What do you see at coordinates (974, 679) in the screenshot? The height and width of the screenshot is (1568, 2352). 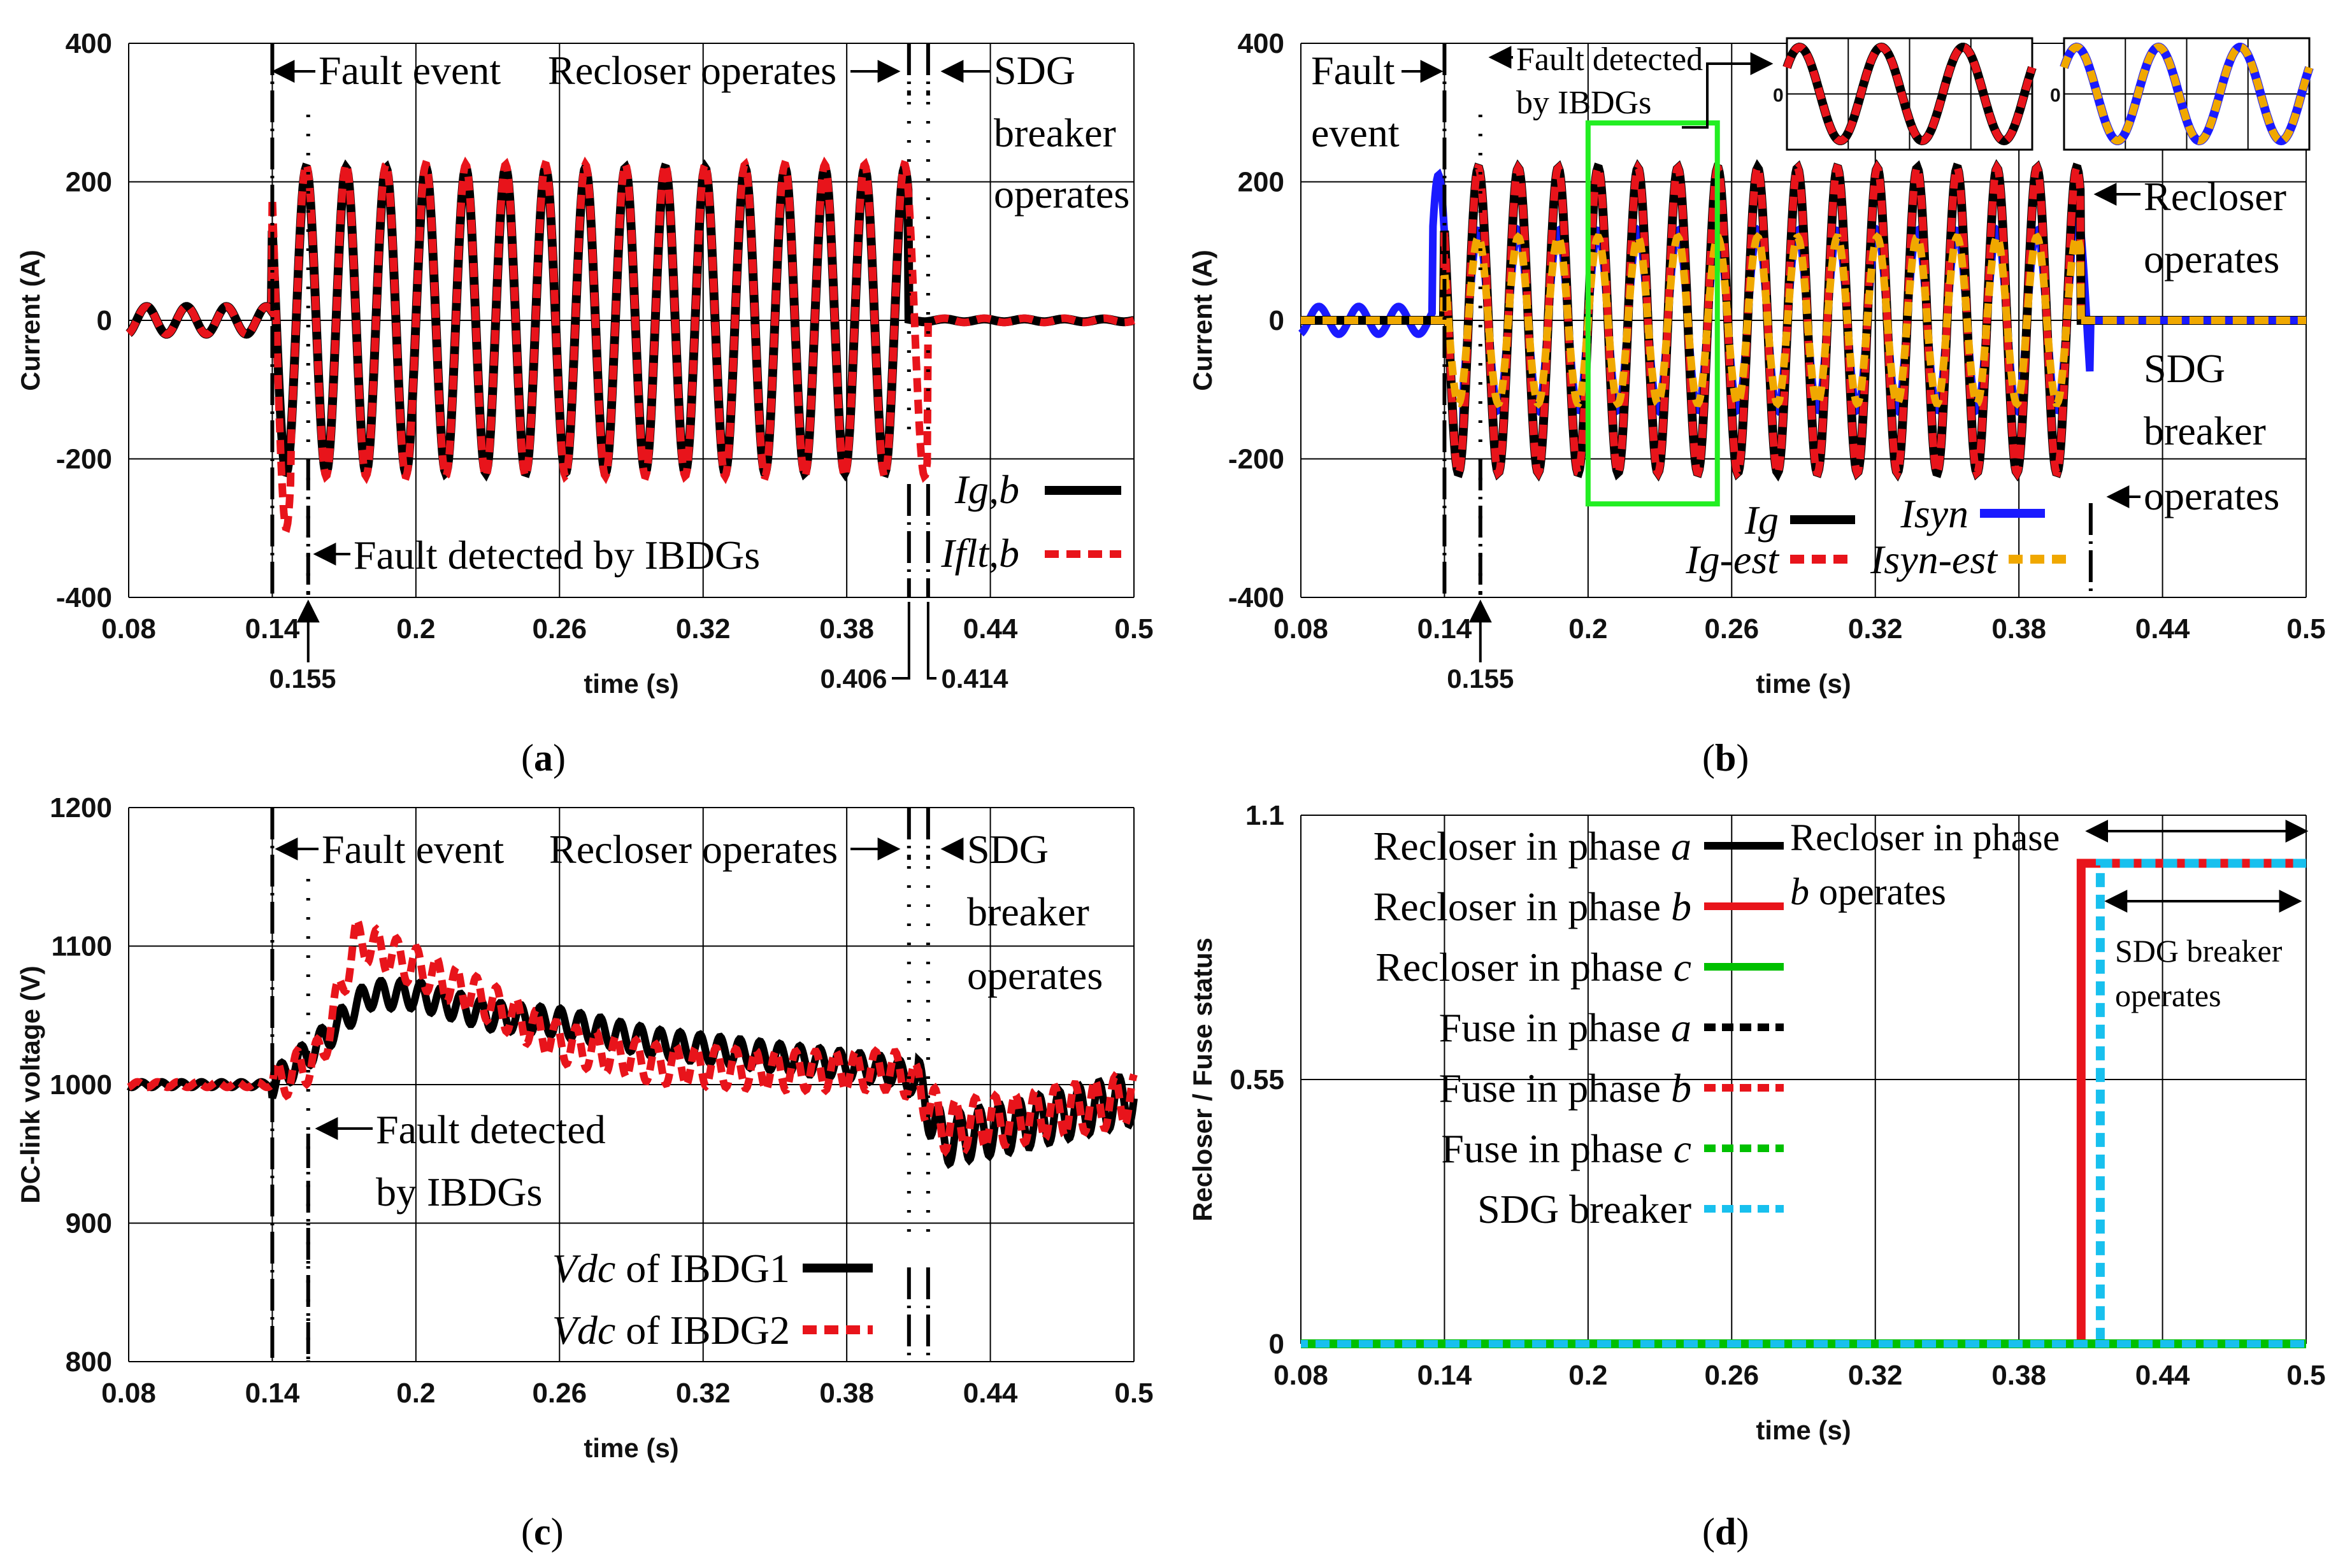 I see `extra-tick-label: 0.414` at bounding box center [974, 679].